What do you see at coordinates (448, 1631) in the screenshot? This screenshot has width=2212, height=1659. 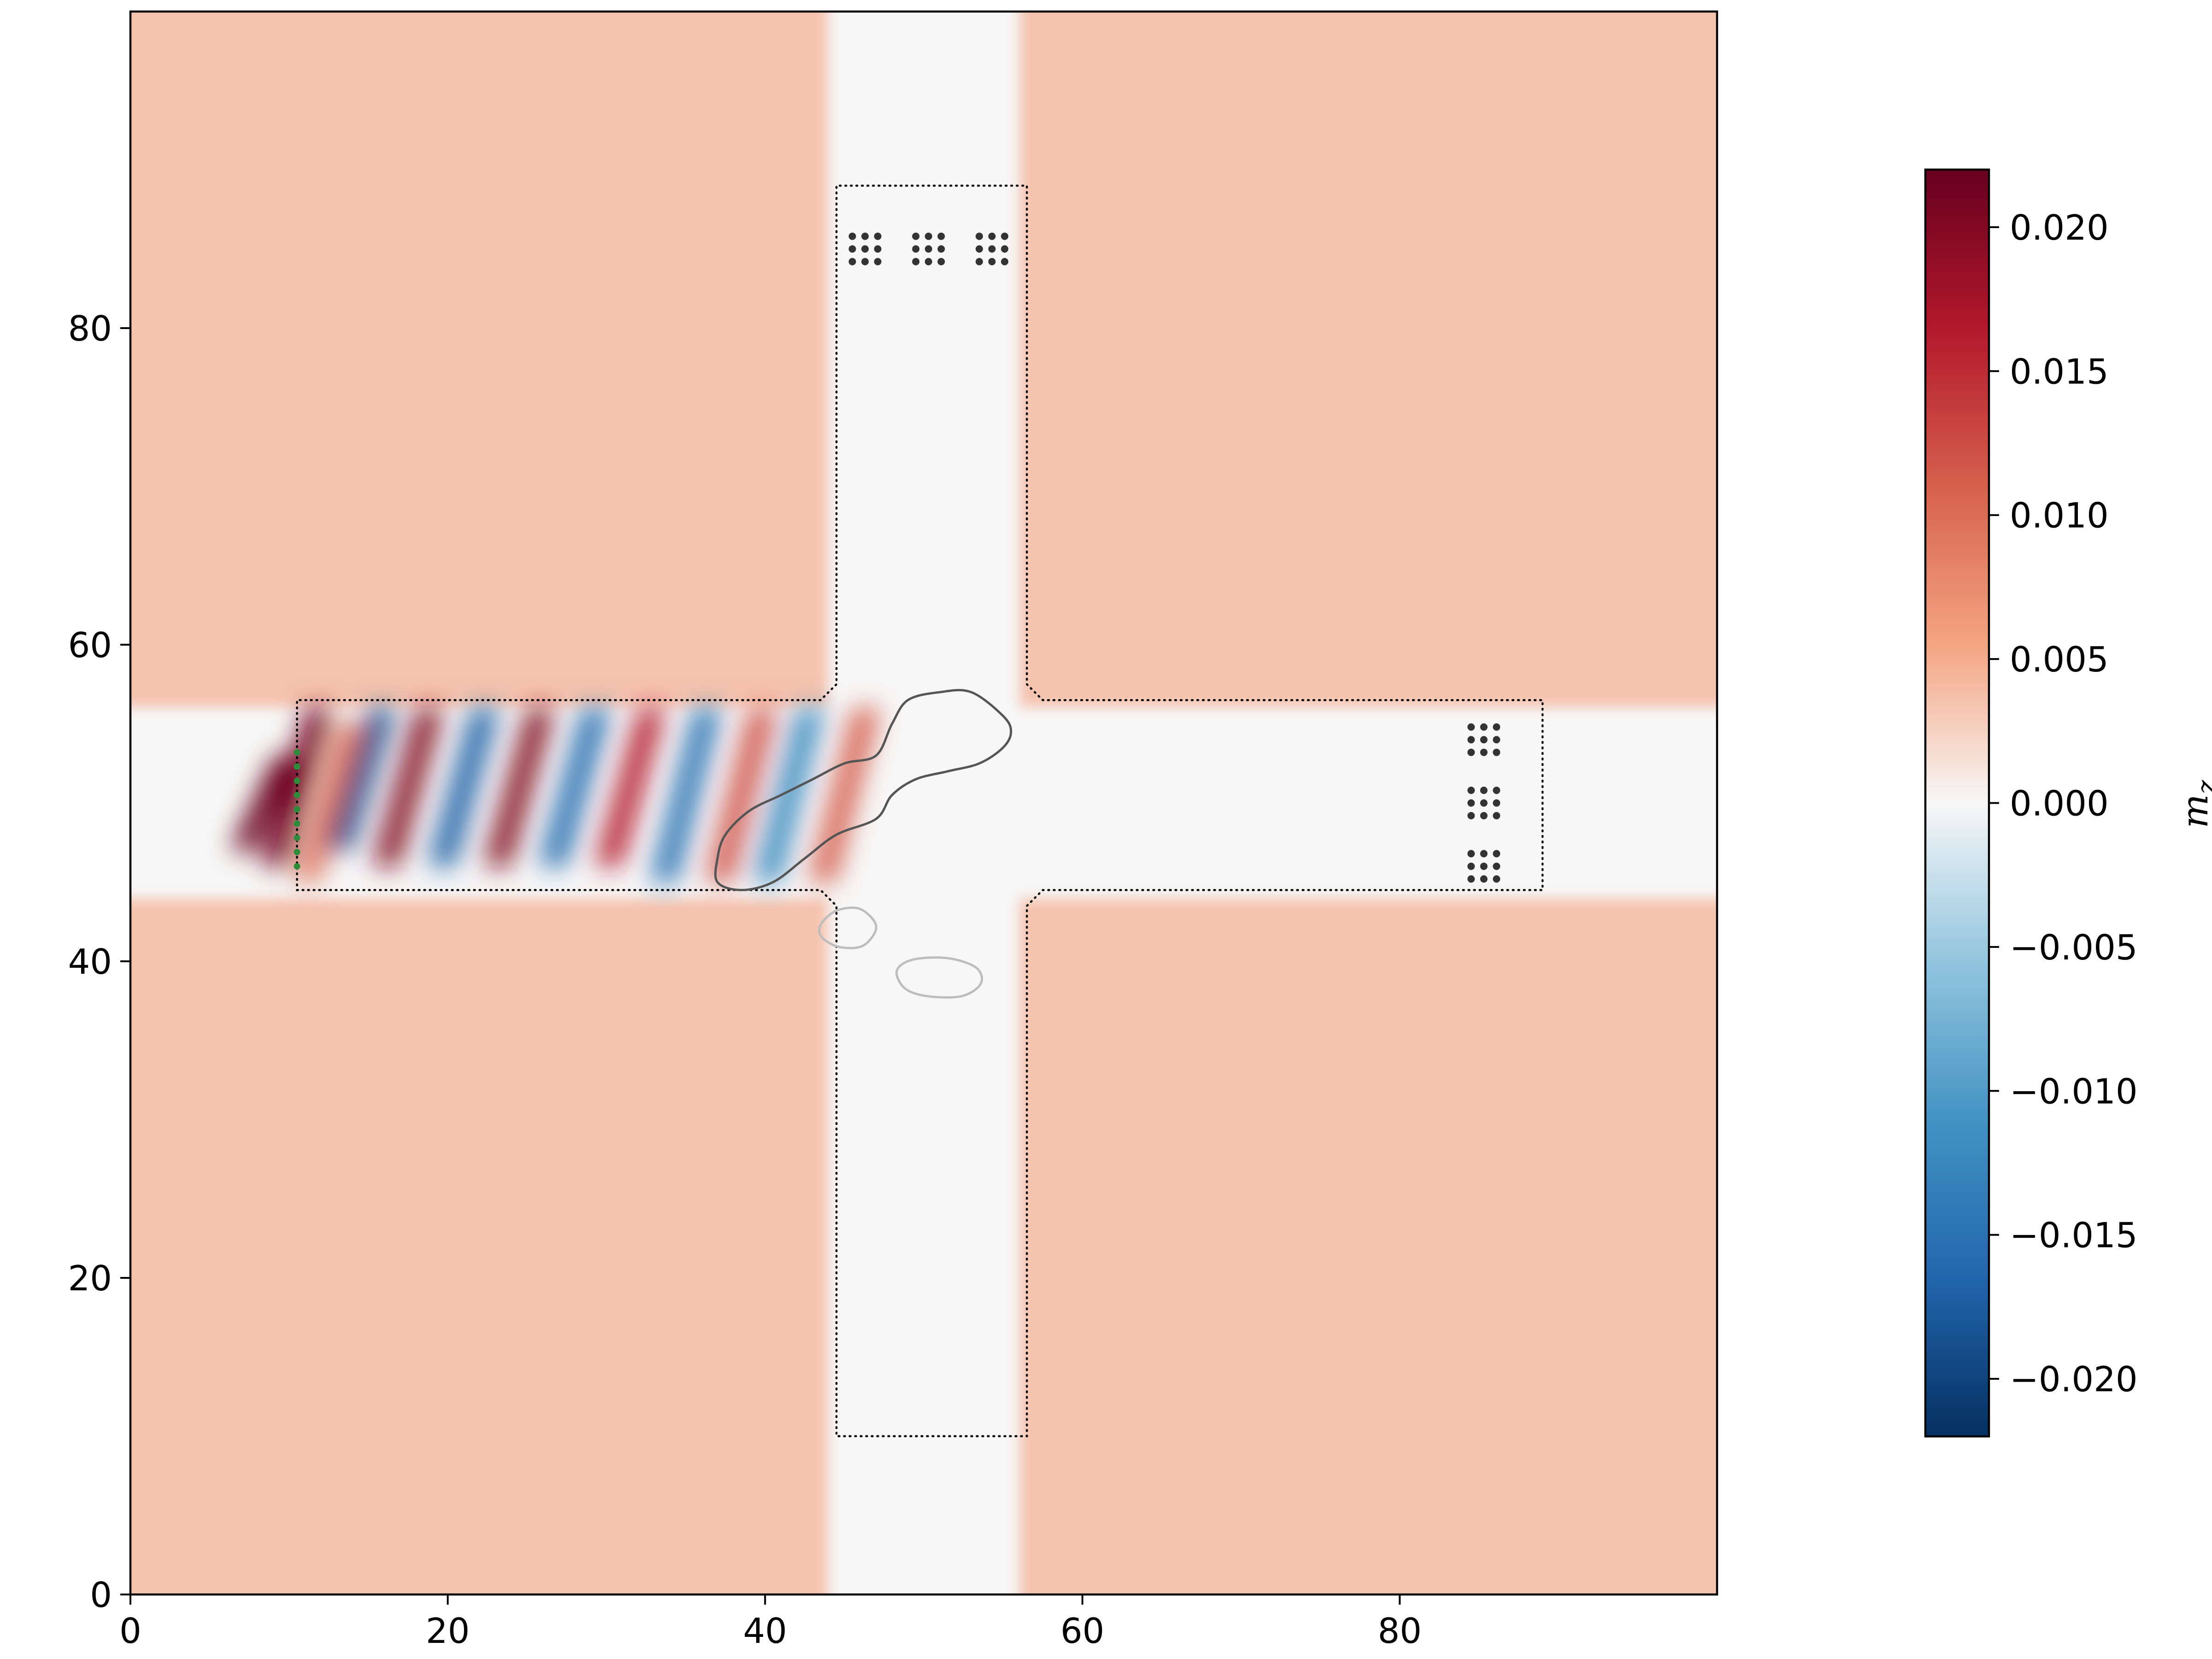 I see `x-tick-label: 20` at bounding box center [448, 1631].